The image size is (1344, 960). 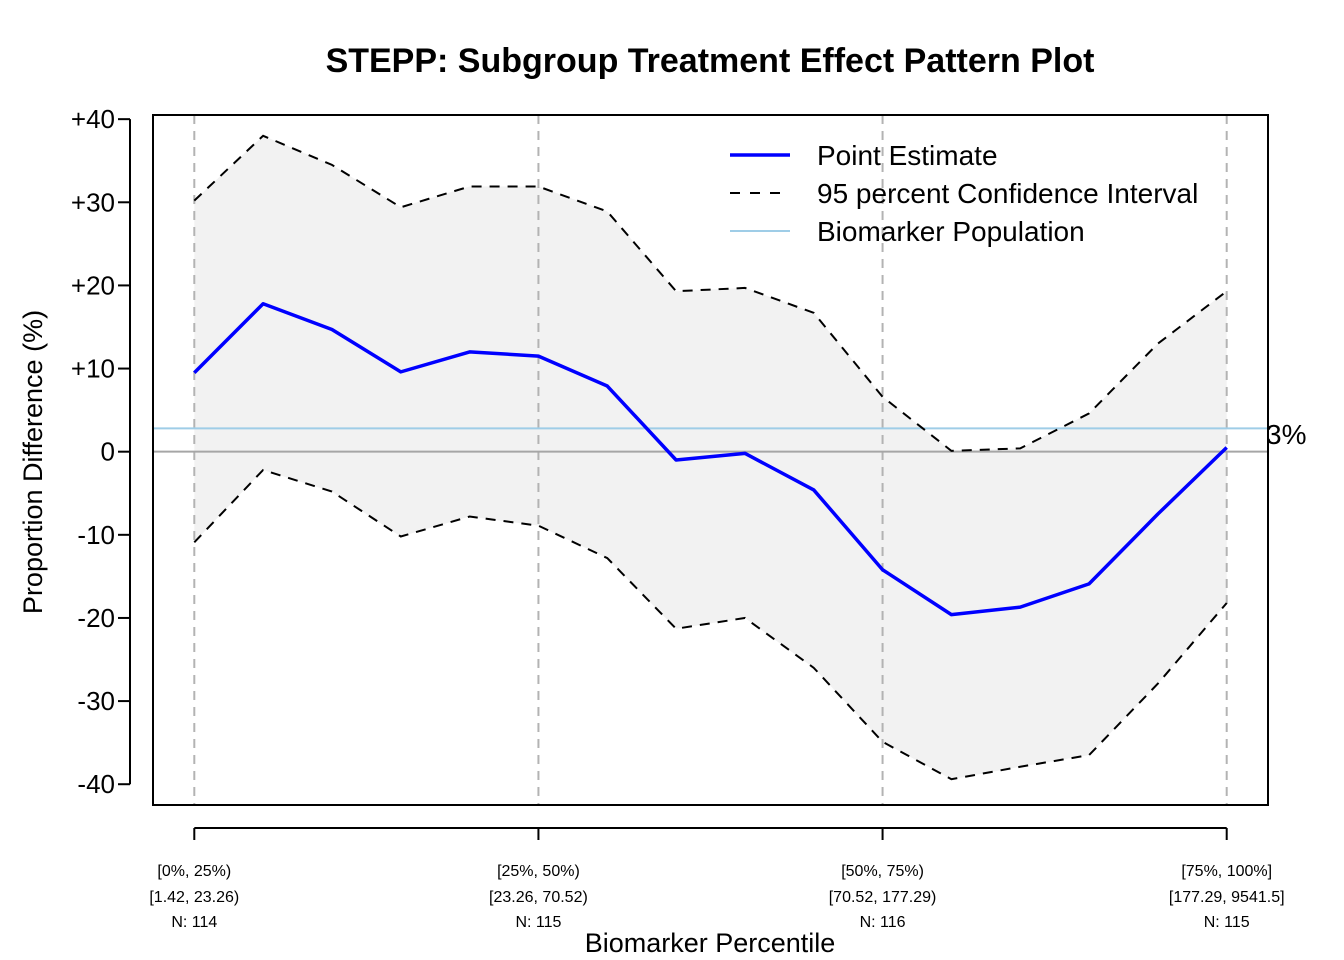 I want to click on x-tick-percentile: [75%, 100%], so click(x=1226, y=871).